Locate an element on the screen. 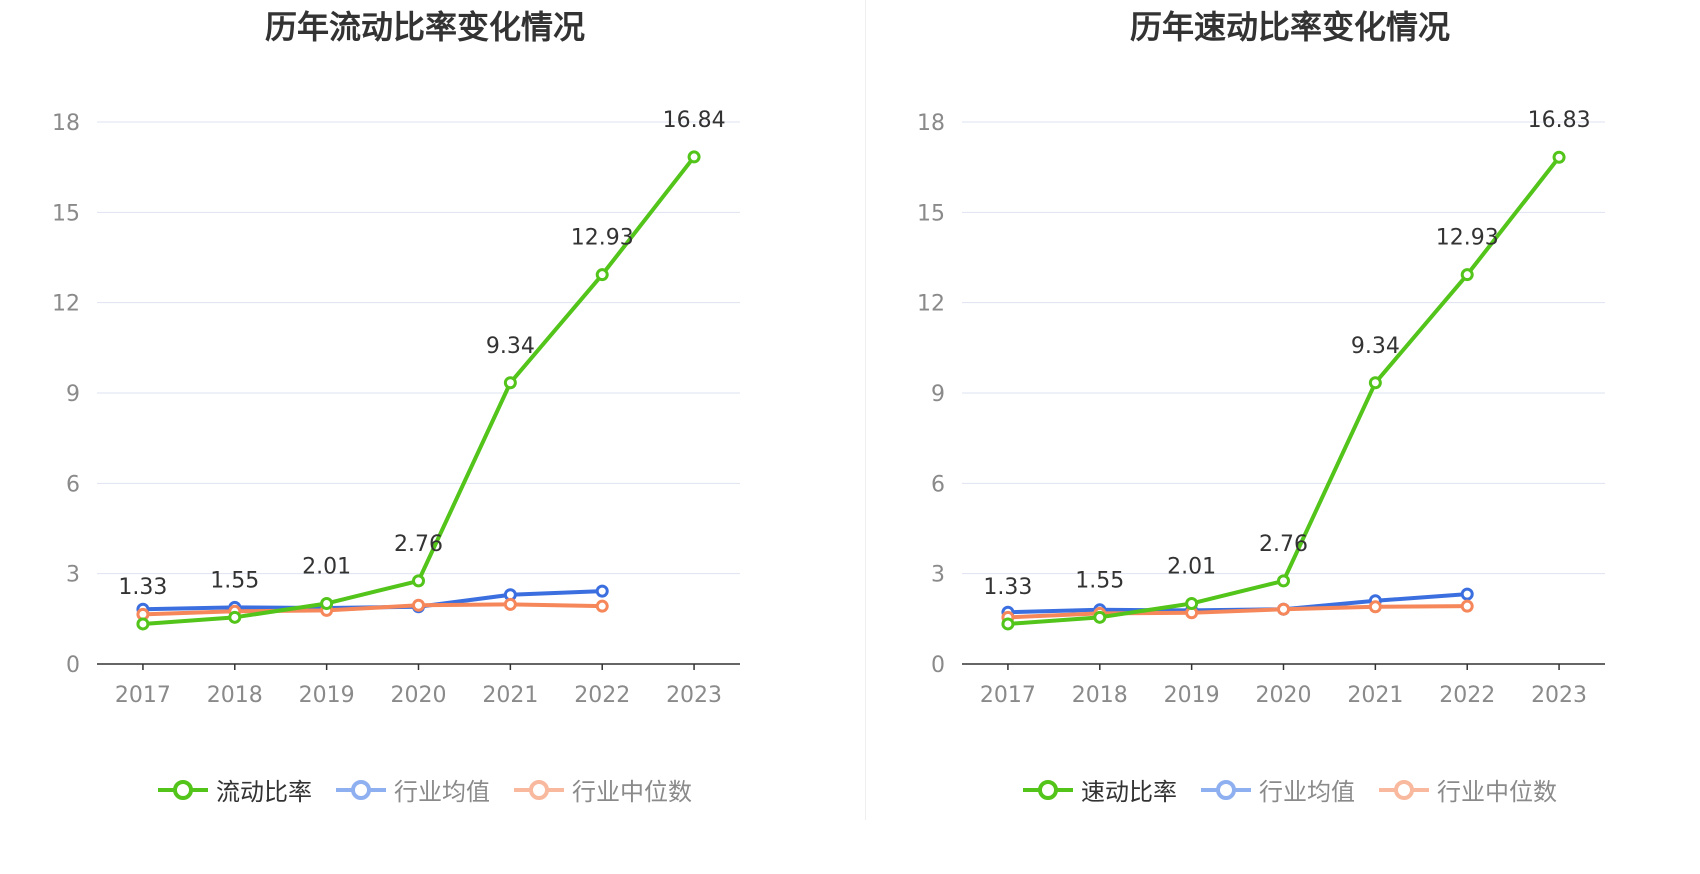  legend: 流动比率 行业均值 行业中位数 is located at coordinates (425, 789).